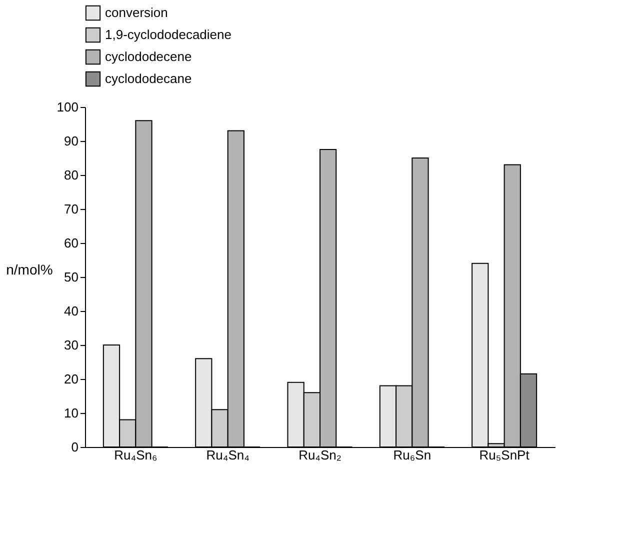 The width and height of the screenshot is (623, 540). What do you see at coordinates (504, 455) in the screenshot?
I see `x-tick-label: Ru₅SnPt` at bounding box center [504, 455].